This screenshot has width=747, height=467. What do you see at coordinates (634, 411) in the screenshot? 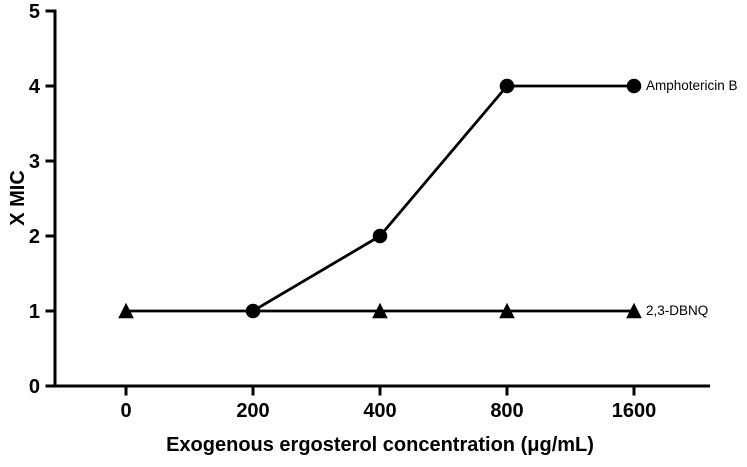
I see `x-tick-label: 1600` at bounding box center [634, 411].